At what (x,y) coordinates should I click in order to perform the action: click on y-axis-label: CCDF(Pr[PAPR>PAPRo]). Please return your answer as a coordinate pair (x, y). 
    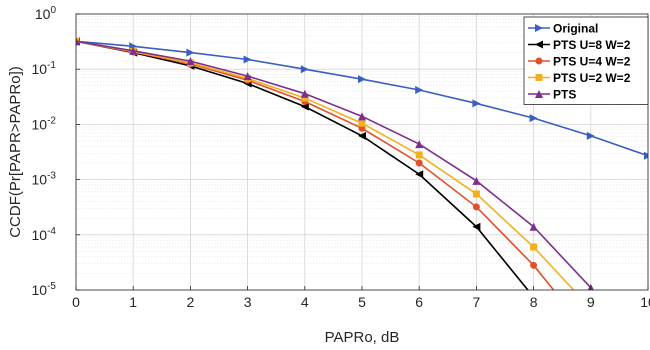
    Looking at the image, I should click on (15, 152).